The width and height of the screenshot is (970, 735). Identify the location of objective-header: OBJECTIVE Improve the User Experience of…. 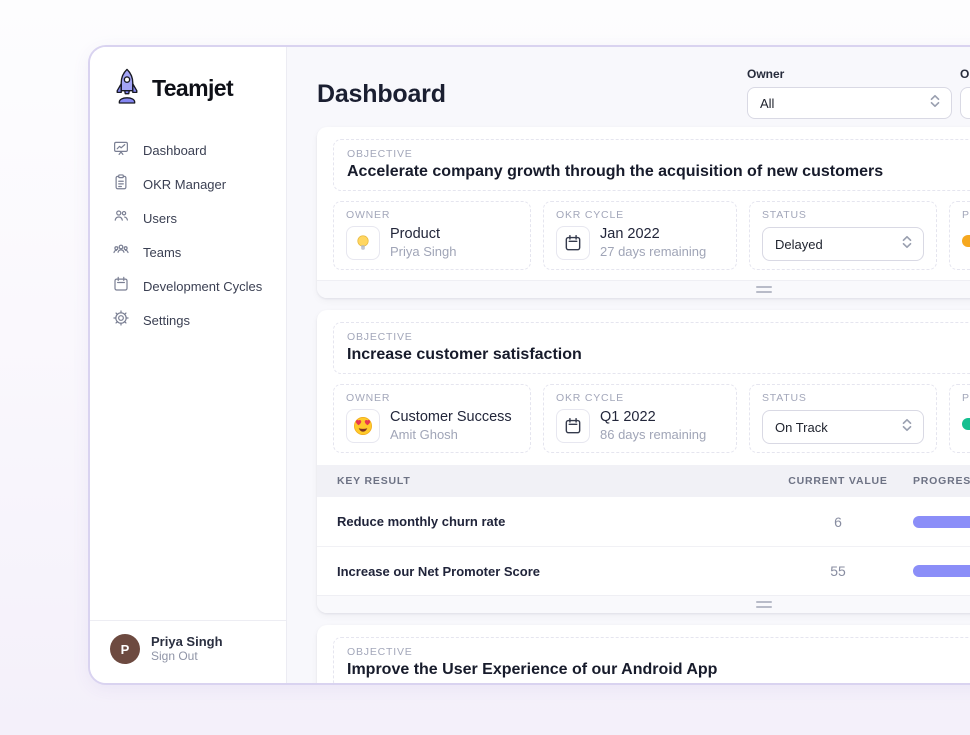
(651, 660).